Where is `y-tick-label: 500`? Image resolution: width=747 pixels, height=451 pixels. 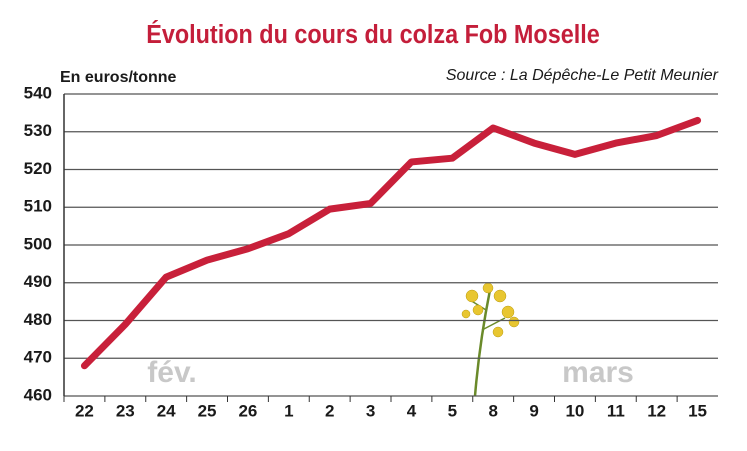
y-tick-label: 500 is located at coordinates (38, 243).